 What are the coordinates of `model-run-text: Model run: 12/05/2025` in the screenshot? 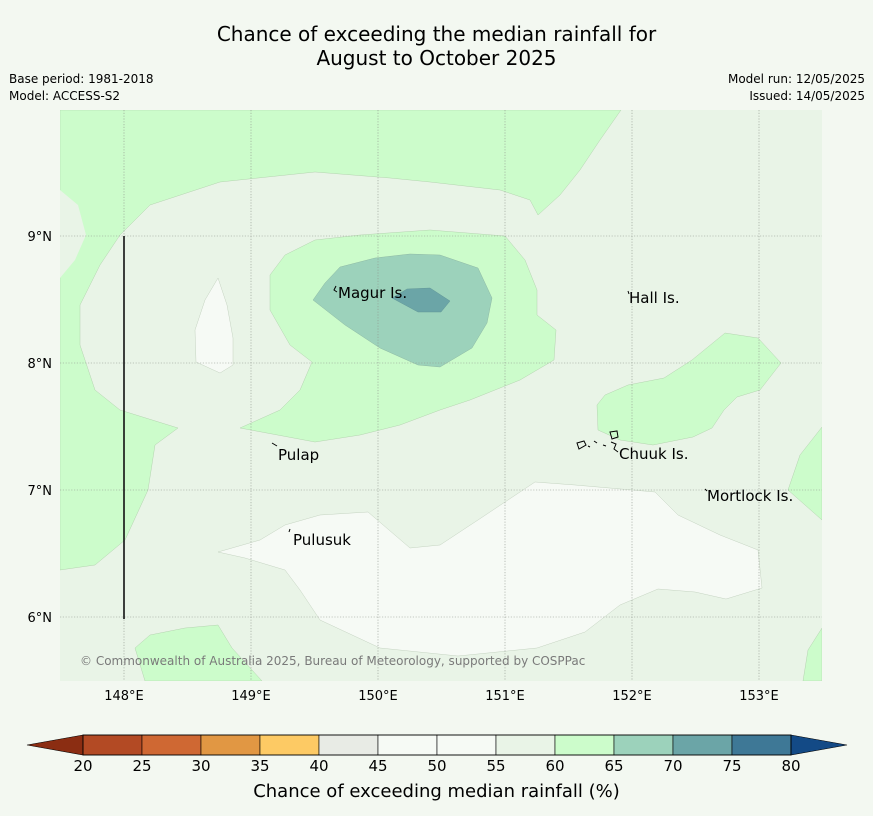 It's located at (796, 79).